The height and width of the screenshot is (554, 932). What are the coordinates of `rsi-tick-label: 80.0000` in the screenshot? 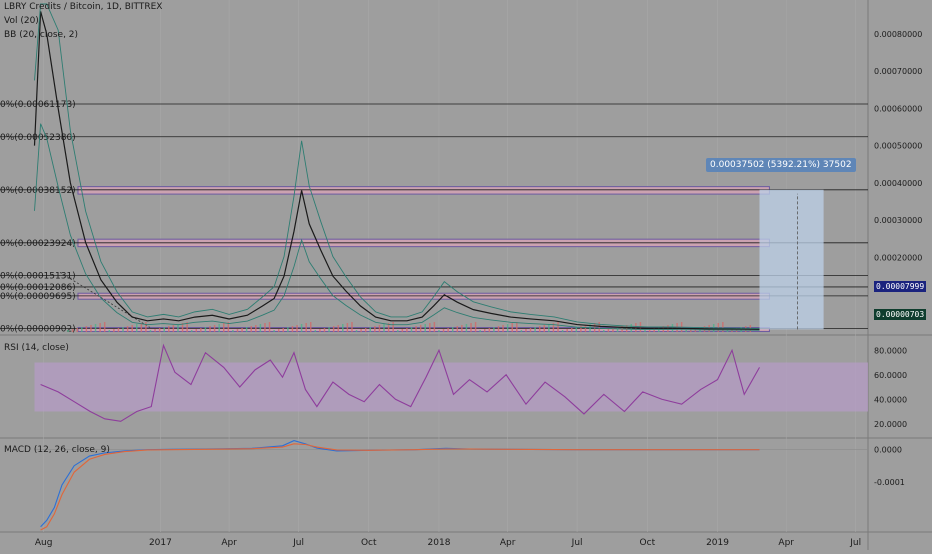 It's located at (890, 350).